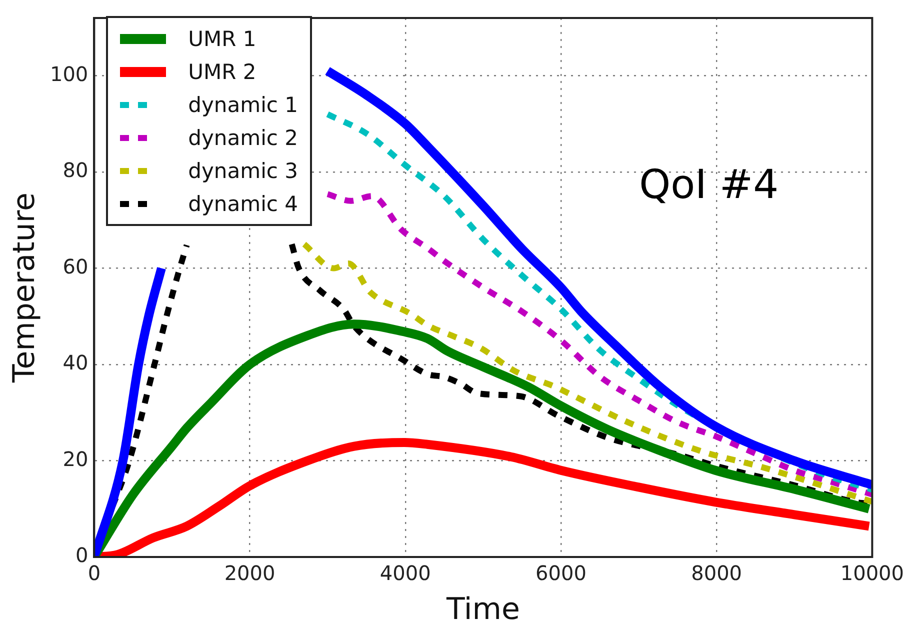 The width and height of the screenshot is (910, 629). Describe the element at coordinates (709, 185) in the screenshot. I see `annotation: QoI #4` at that location.